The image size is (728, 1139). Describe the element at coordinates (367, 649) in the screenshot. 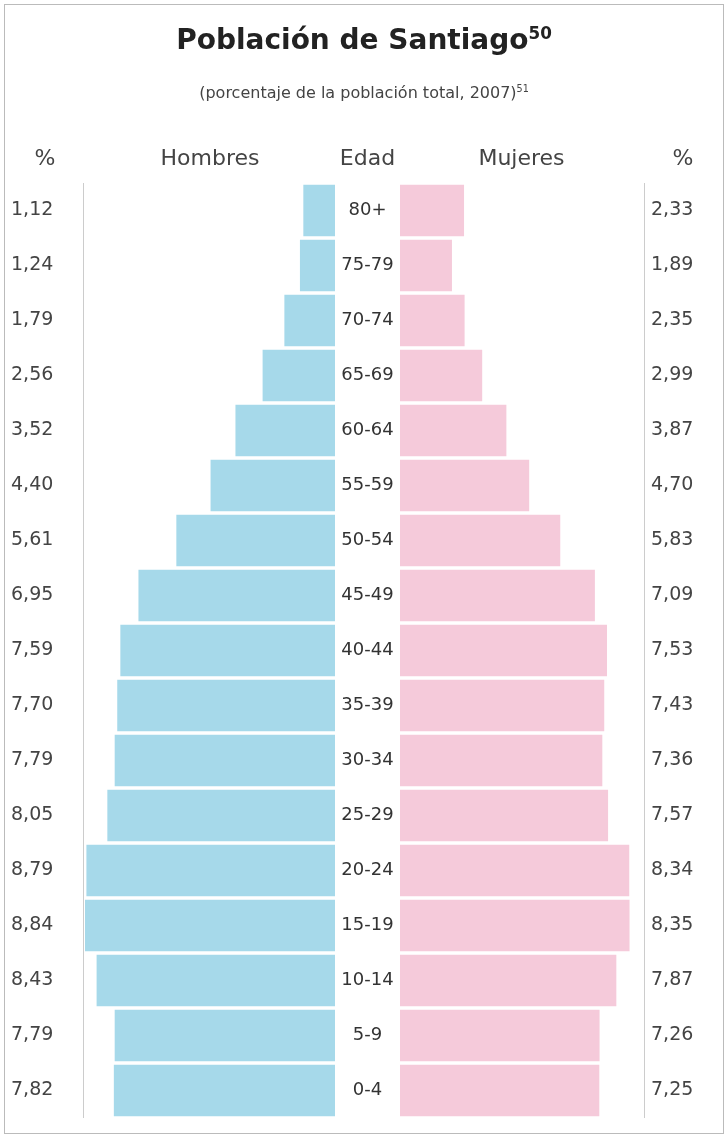

I see `y-tick-label: 40-44` at that location.